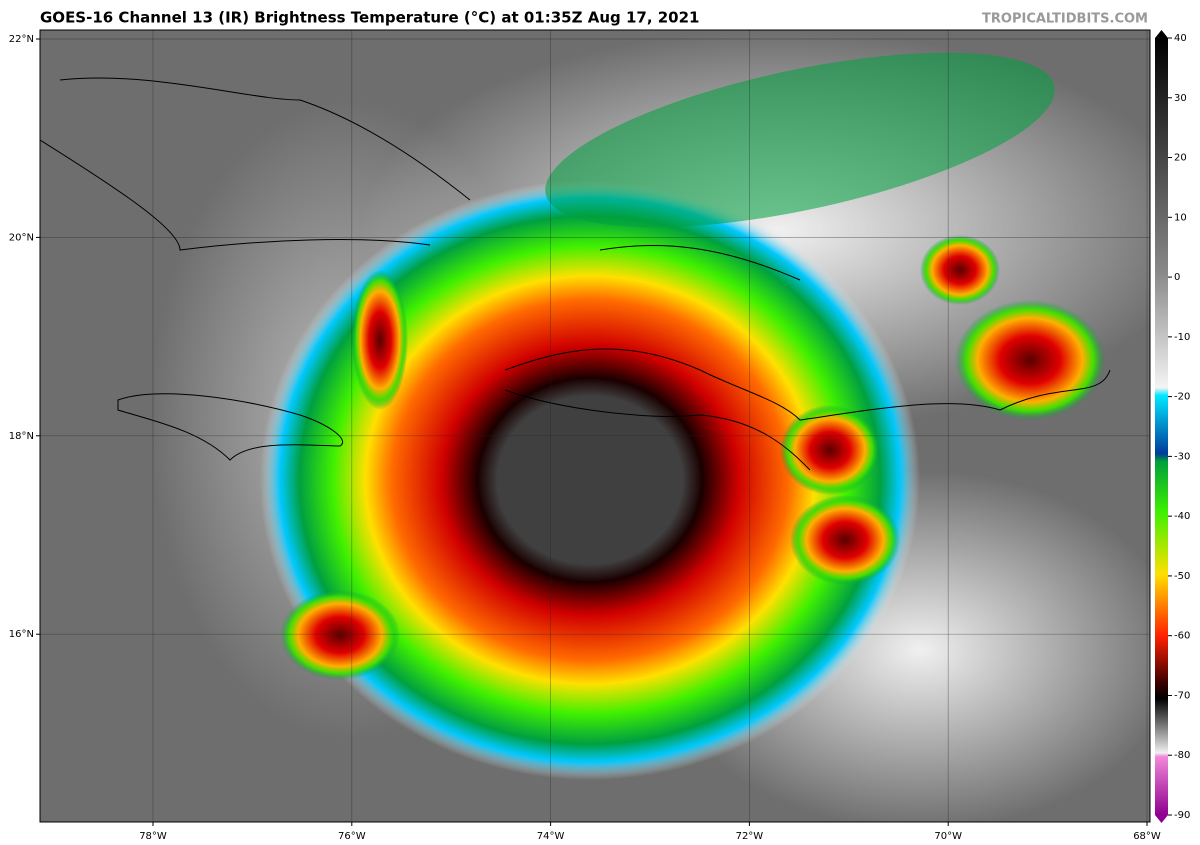 The height and width of the screenshot is (845, 1200). I want to click on colorbar-label: 40, so click(1180, 38).